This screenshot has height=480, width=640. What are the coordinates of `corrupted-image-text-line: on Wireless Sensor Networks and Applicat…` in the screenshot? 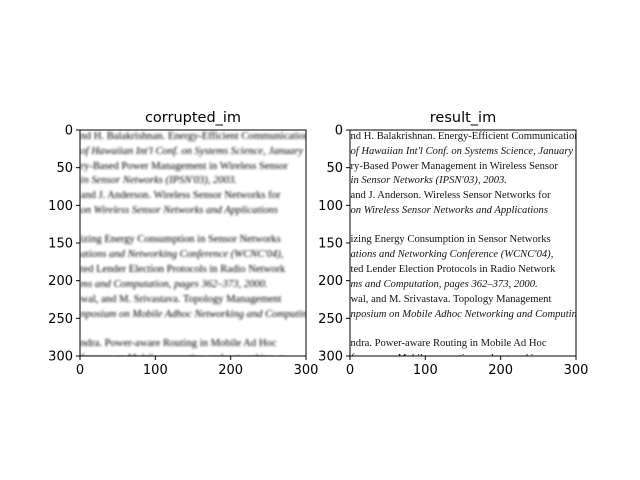 It's located at (179, 210).